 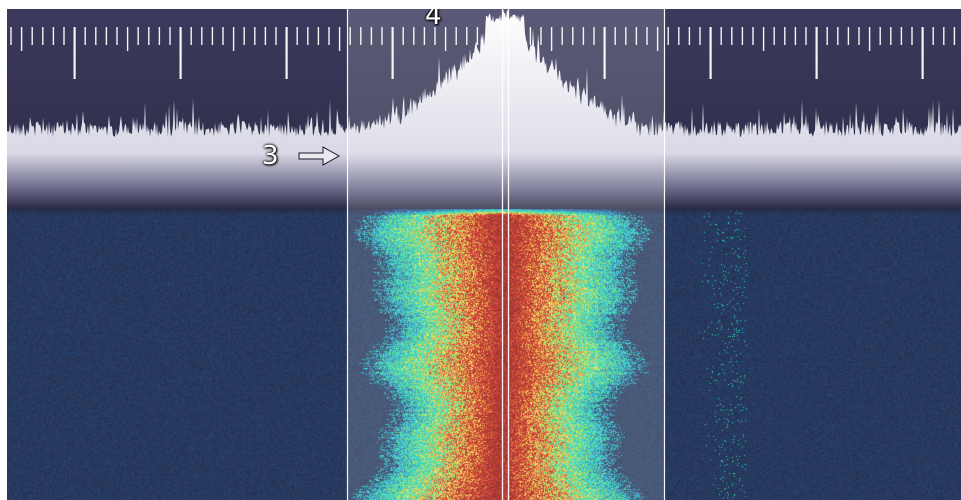 I want to click on arrow-right-icon, so click(x=319, y=156).